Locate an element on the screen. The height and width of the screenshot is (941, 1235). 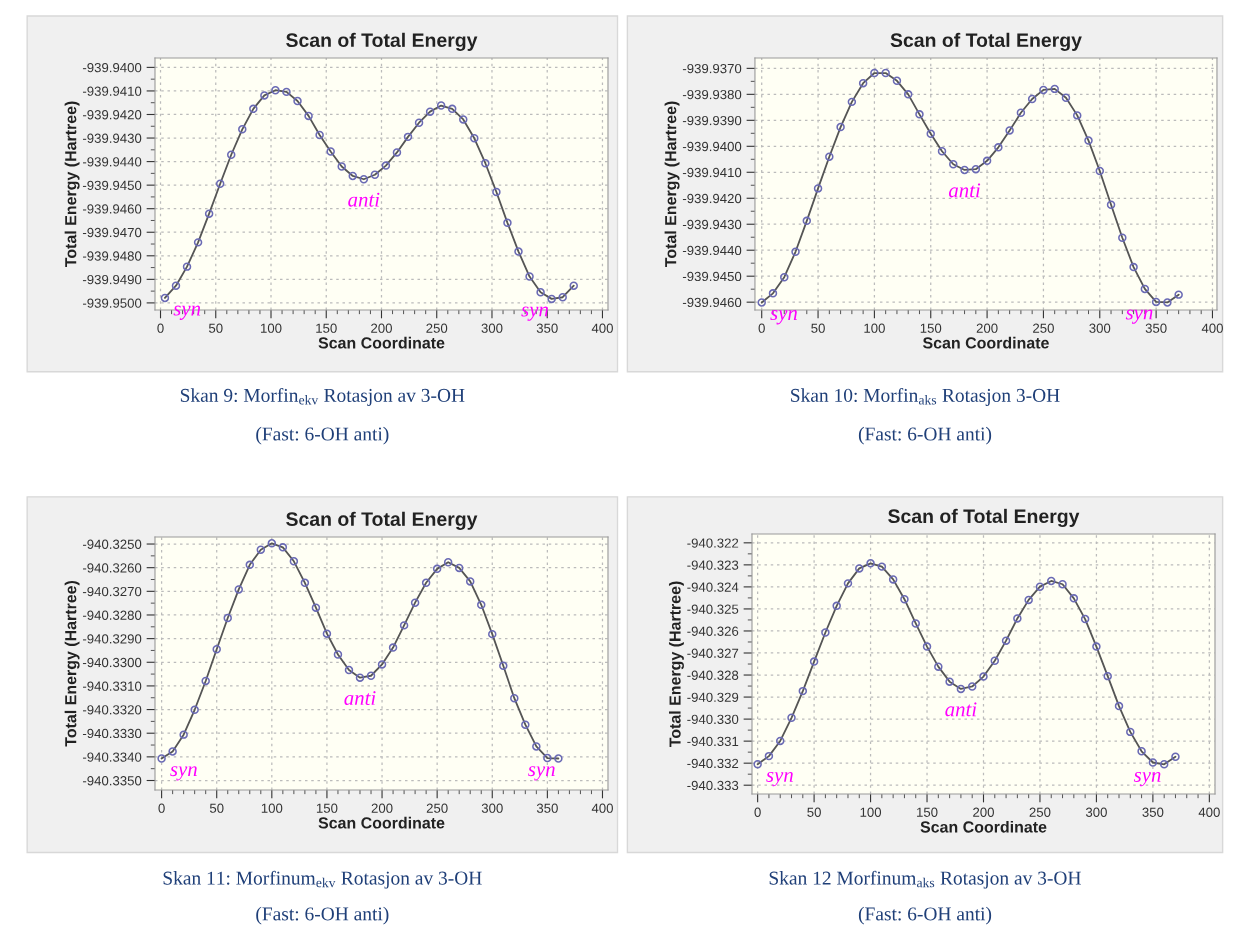
y-tick-label: -940.3330 is located at coordinates (112, 733).